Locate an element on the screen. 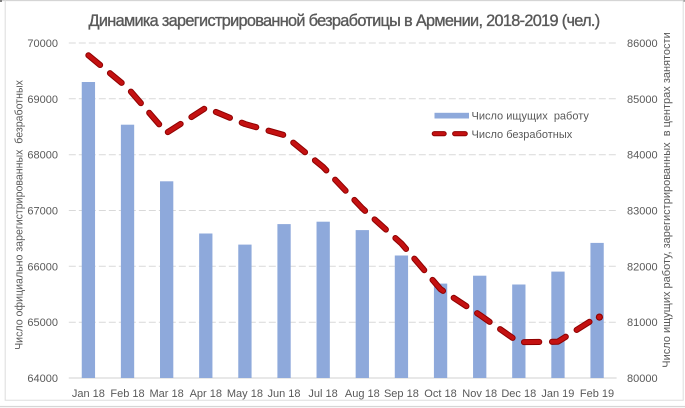 Image resolution: width=685 pixels, height=408 pixels. svg-text: Feb 18 is located at coordinates (127, 394).